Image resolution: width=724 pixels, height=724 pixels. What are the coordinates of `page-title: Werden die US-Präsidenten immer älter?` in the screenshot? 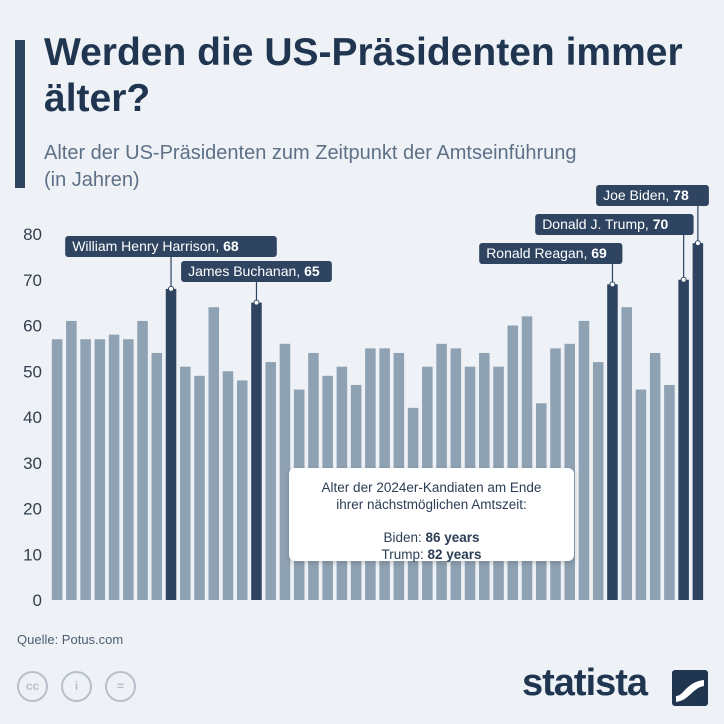 It's located at (363, 75).